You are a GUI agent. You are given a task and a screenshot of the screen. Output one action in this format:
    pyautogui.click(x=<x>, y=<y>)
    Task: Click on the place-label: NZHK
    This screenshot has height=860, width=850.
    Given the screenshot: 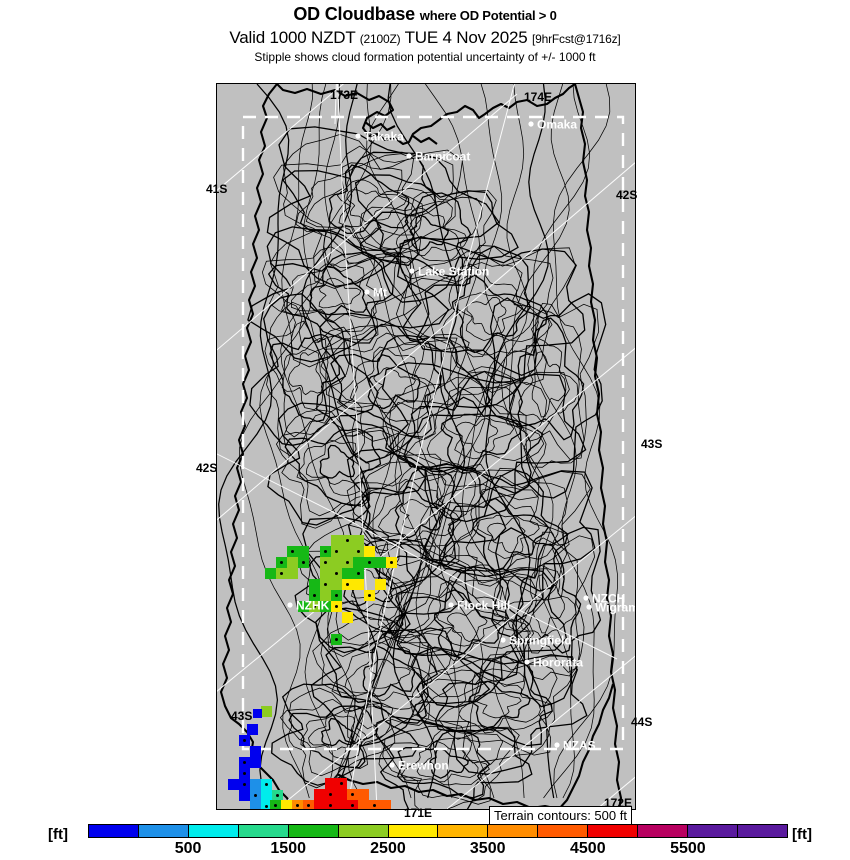 What is the action you would take?
    pyautogui.click(x=313, y=606)
    